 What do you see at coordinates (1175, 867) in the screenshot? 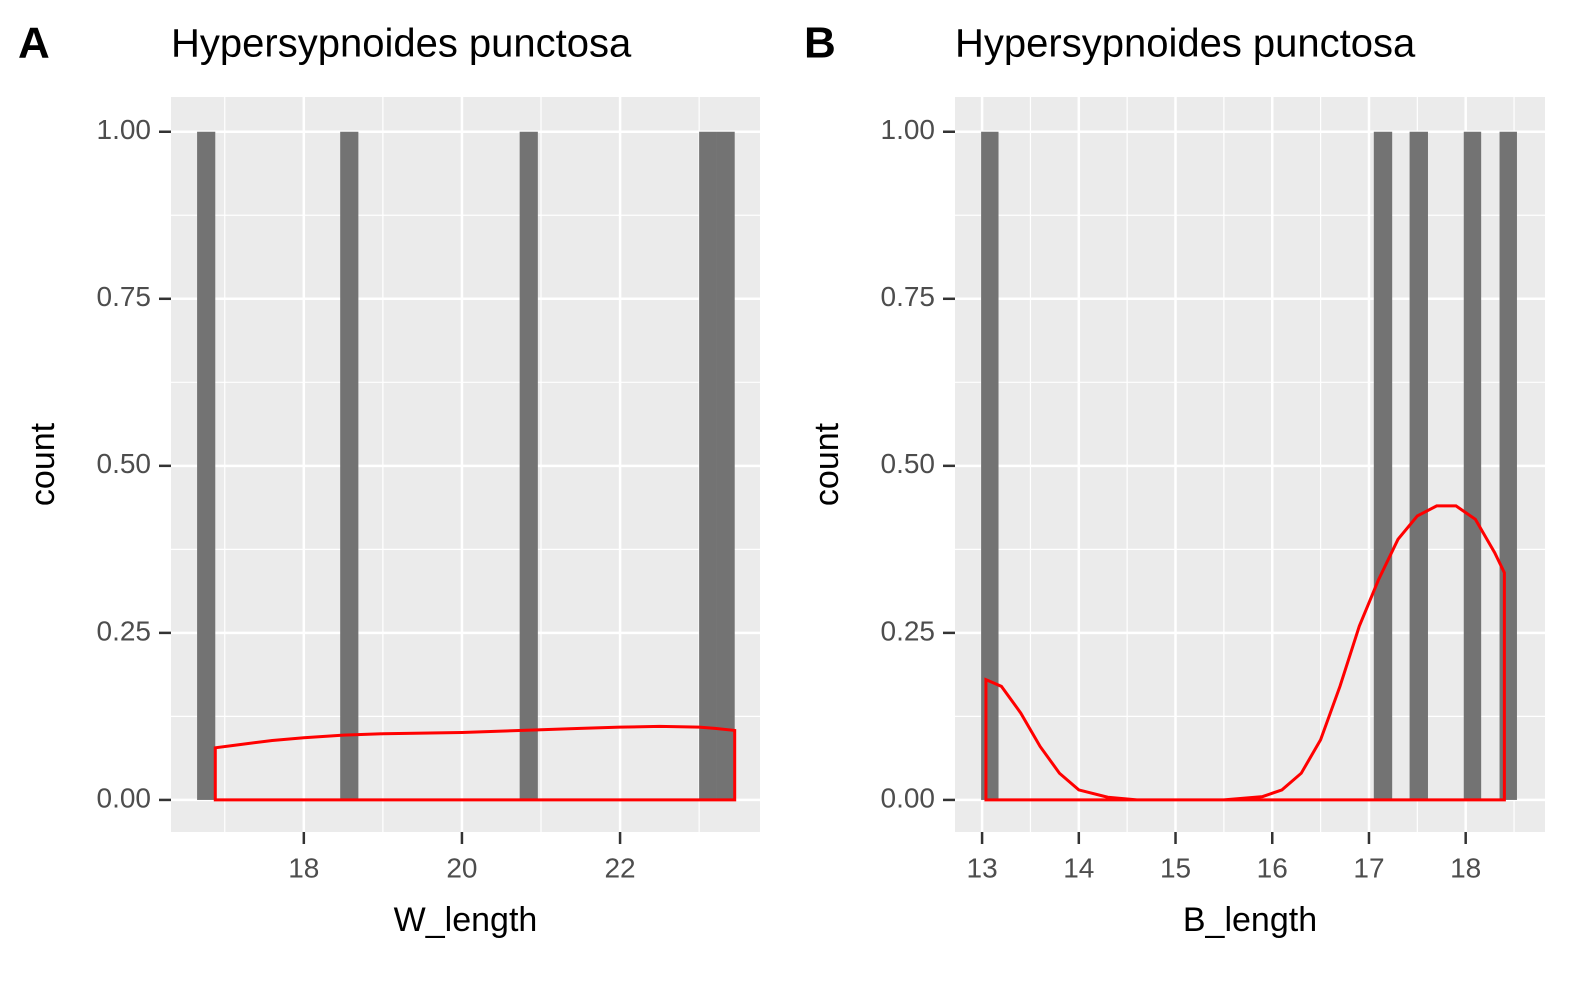
I see `x-tick-label: 15` at bounding box center [1175, 867].